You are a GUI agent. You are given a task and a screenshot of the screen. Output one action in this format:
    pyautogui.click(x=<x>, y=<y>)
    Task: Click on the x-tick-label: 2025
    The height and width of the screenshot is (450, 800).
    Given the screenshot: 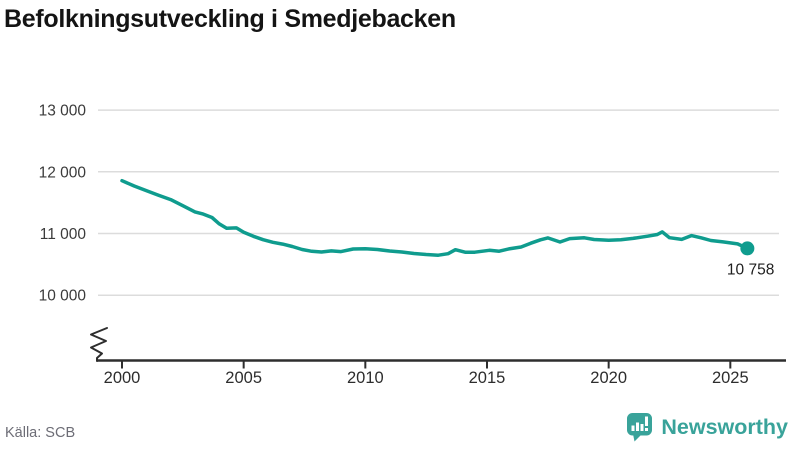 What is the action you would take?
    pyautogui.click(x=730, y=378)
    